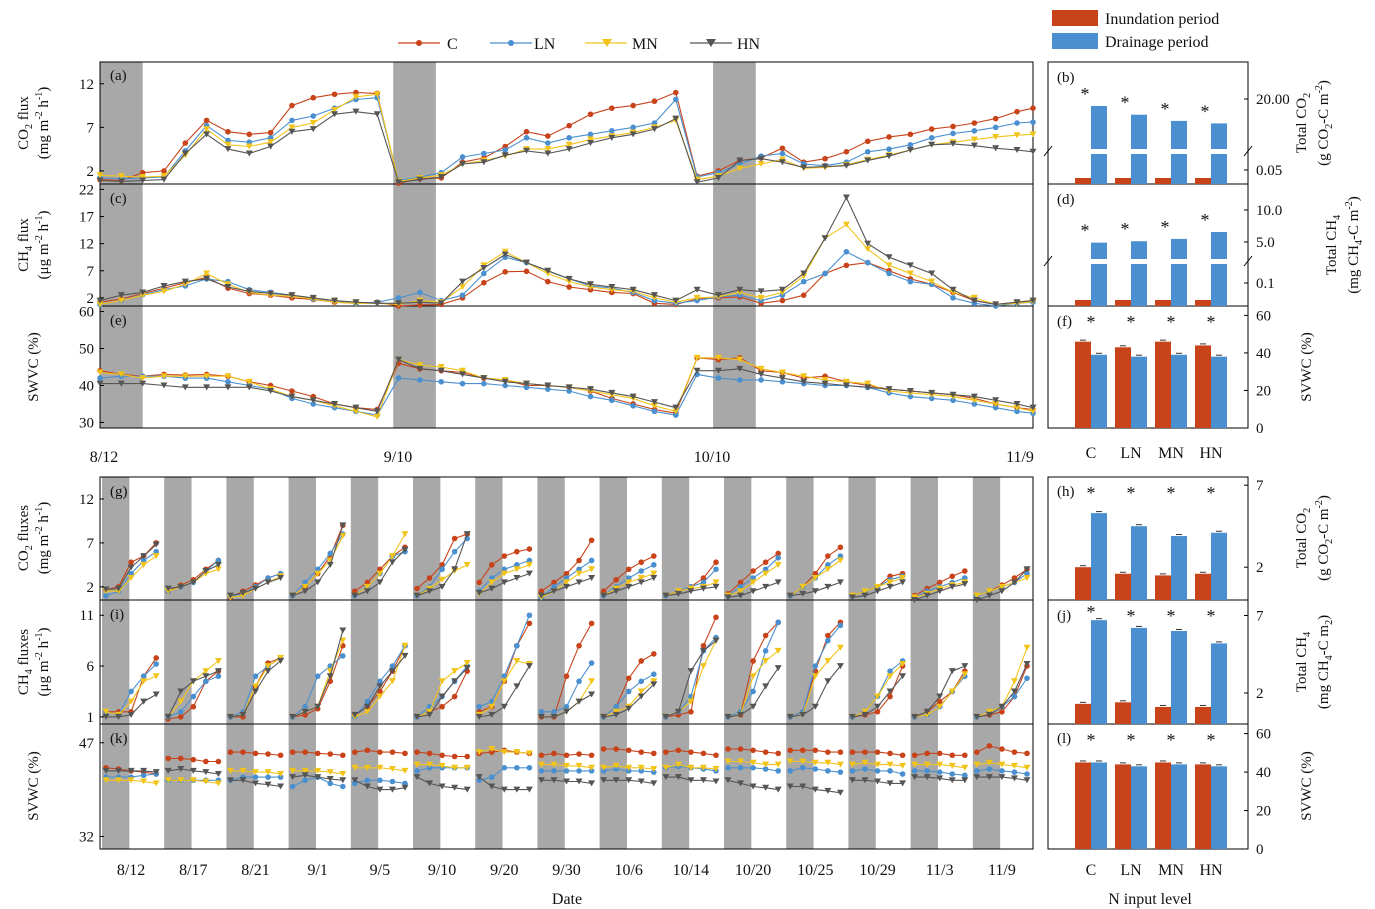 Image resolution: width=1375 pixels, height=909 pixels. What do you see at coordinates (1148, 151) in the screenshot?
I see `axis-break-gap` at bounding box center [1148, 151].